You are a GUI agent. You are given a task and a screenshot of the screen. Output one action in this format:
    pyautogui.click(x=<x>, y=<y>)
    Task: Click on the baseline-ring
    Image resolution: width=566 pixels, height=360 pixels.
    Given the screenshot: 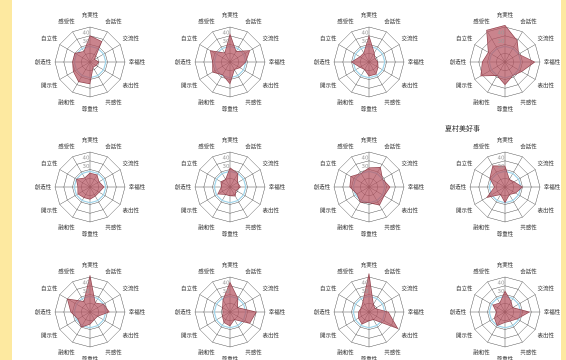 What is the action you would take?
    pyautogui.click(x=369, y=312)
    